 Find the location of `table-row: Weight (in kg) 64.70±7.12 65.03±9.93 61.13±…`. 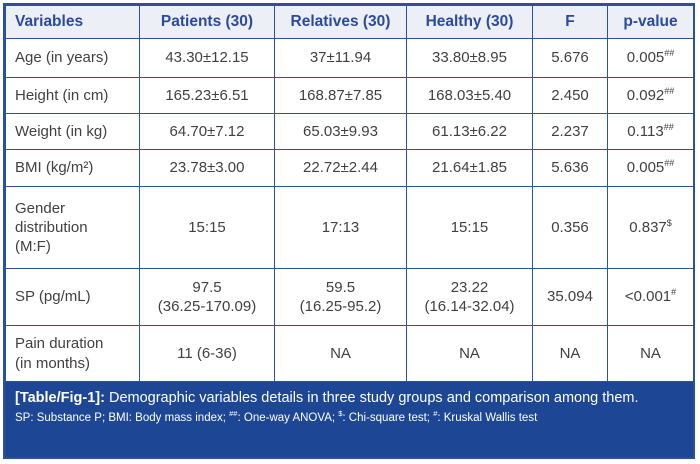

table-row: Weight (in kg) 64.70±7.12 65.03±9.93 61.13±… is located at coordinates (349, 131).